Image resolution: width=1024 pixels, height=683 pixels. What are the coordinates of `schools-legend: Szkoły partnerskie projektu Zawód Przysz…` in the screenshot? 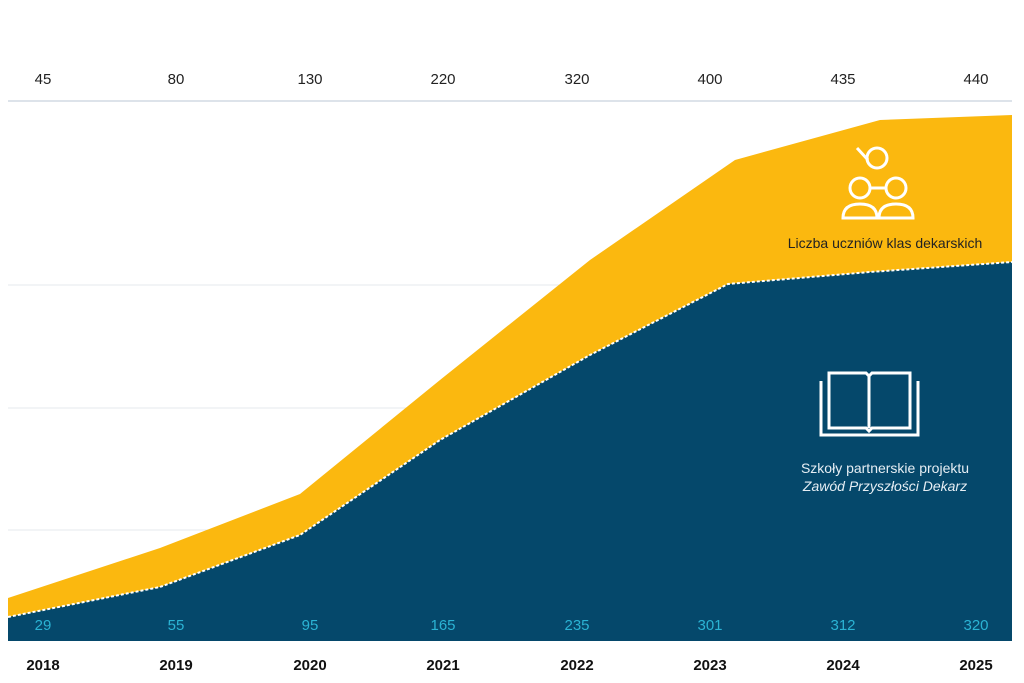 It's located at (885, 477).